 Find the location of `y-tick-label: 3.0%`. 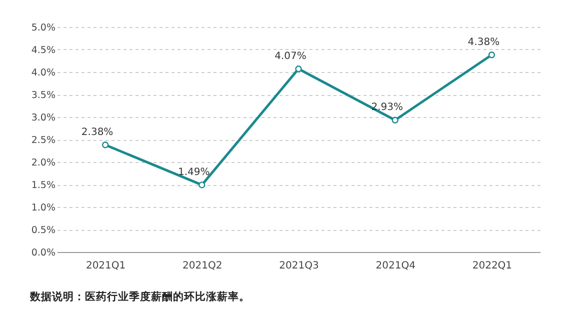

y-tick-label: 3.0% is located at coordinates (43, 118).